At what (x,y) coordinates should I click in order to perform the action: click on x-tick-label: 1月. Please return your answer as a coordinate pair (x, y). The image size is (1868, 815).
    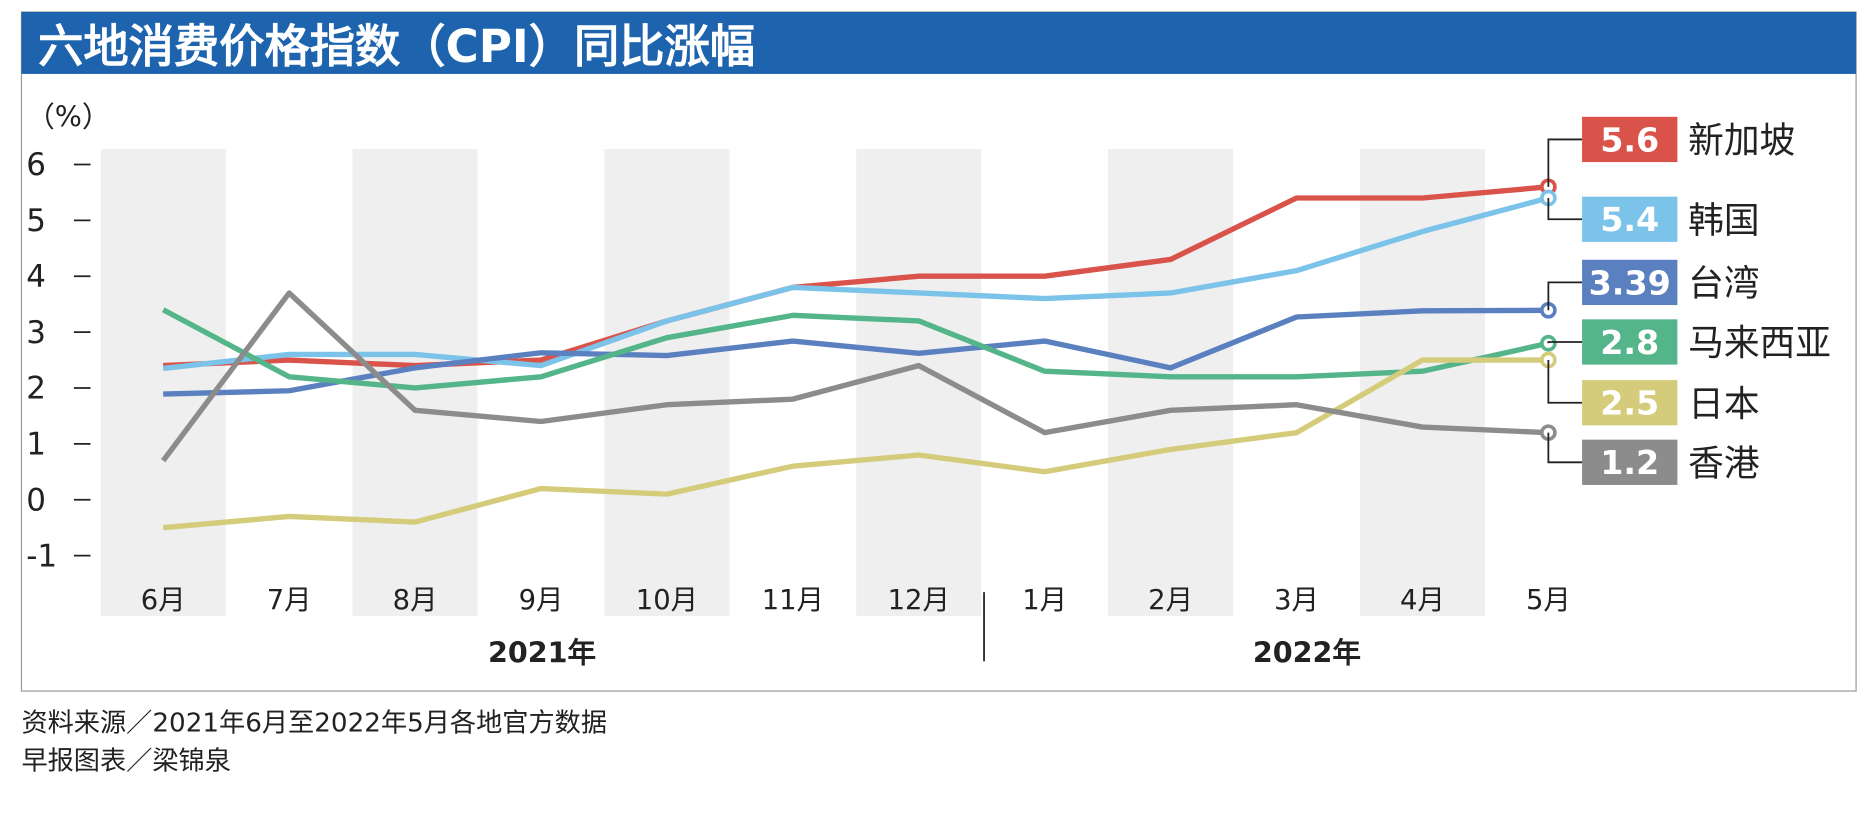
    Looking at the image, I should click on (1044, 600).